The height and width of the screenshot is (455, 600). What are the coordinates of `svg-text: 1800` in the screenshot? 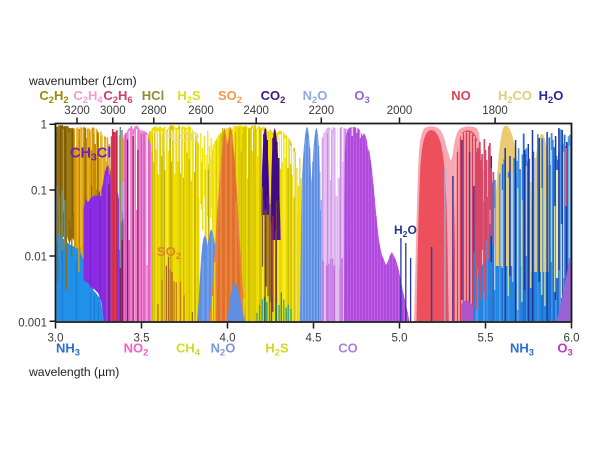 It's located at (495, 111).